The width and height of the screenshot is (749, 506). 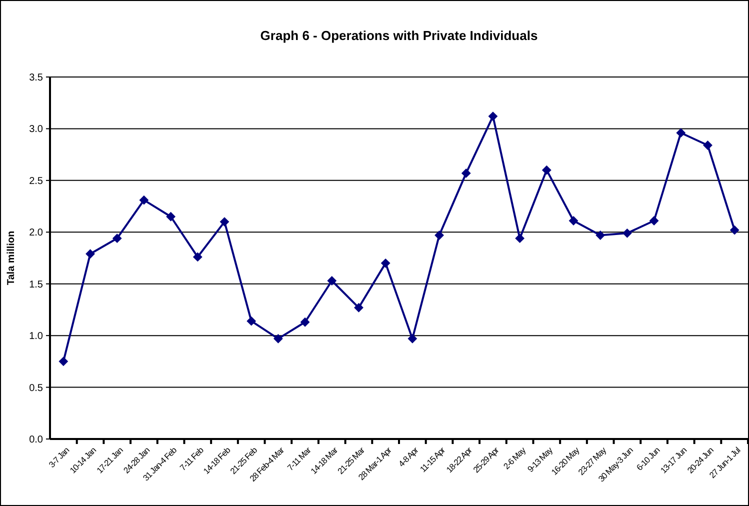 I want to click on chart-title: Graph 6 - Operations with Private Individuals, so click(x=399, y=35).